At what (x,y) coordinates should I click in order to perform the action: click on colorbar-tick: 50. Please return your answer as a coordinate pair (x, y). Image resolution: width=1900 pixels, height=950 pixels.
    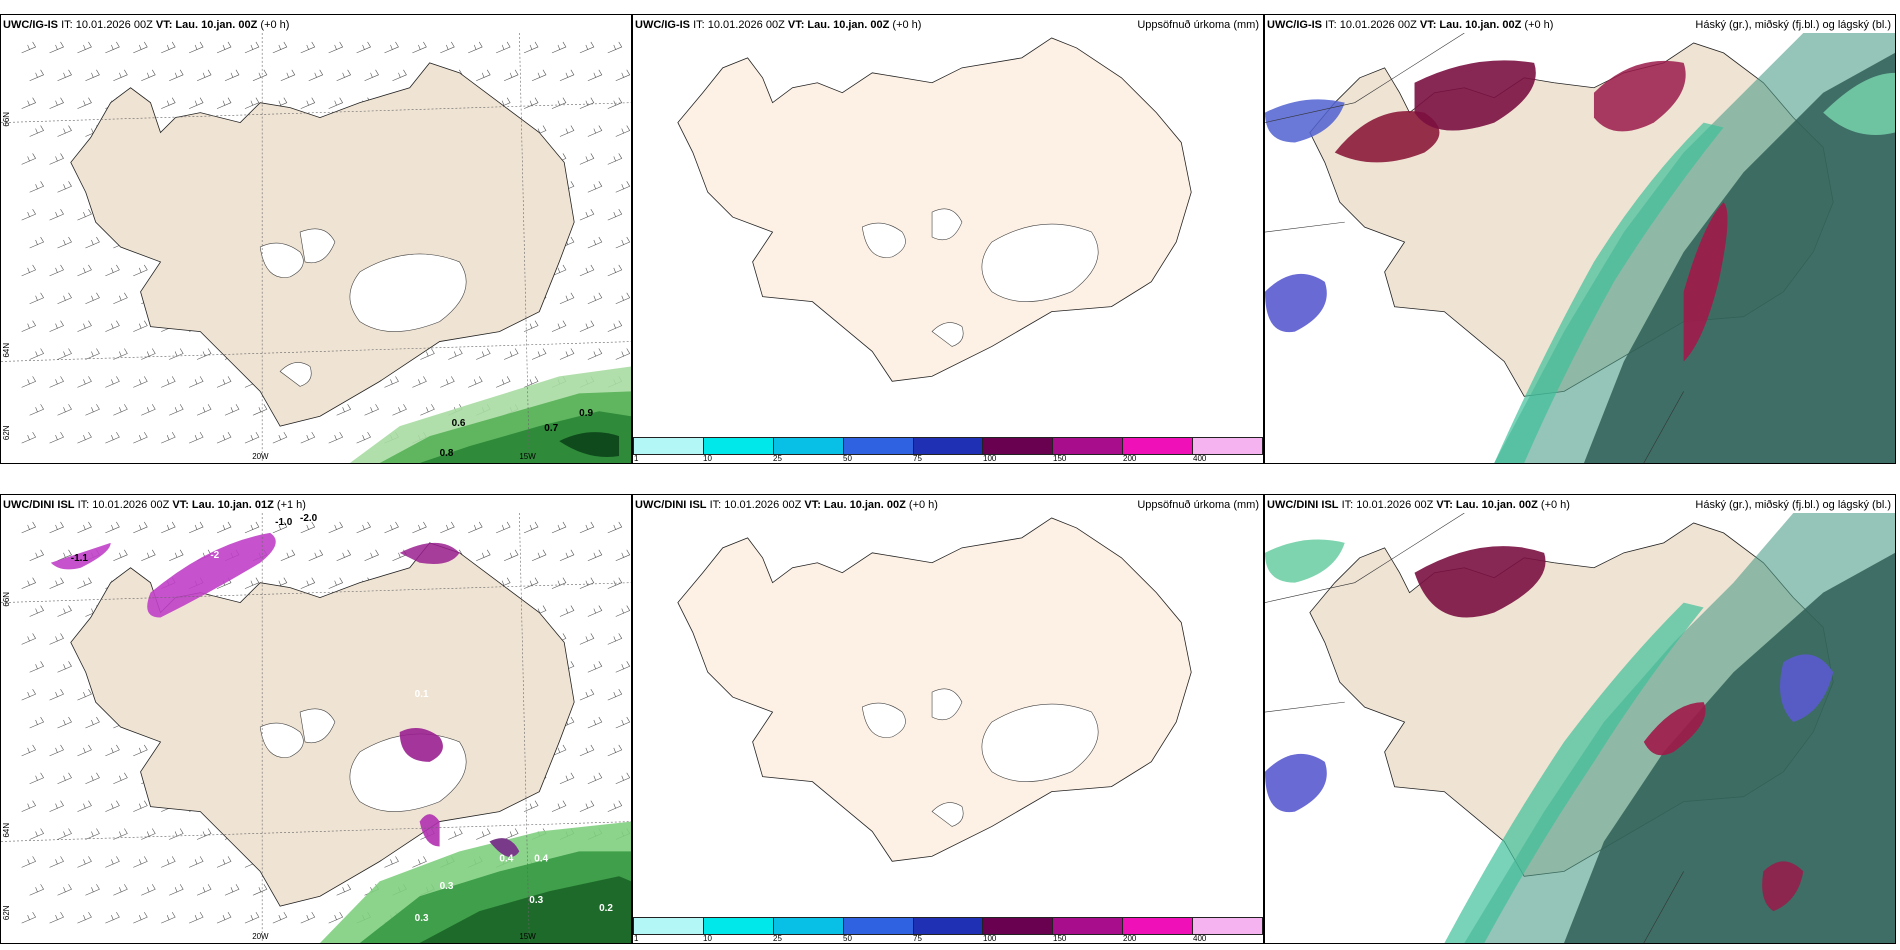
    Looking at the image, I should click on (847, 458).